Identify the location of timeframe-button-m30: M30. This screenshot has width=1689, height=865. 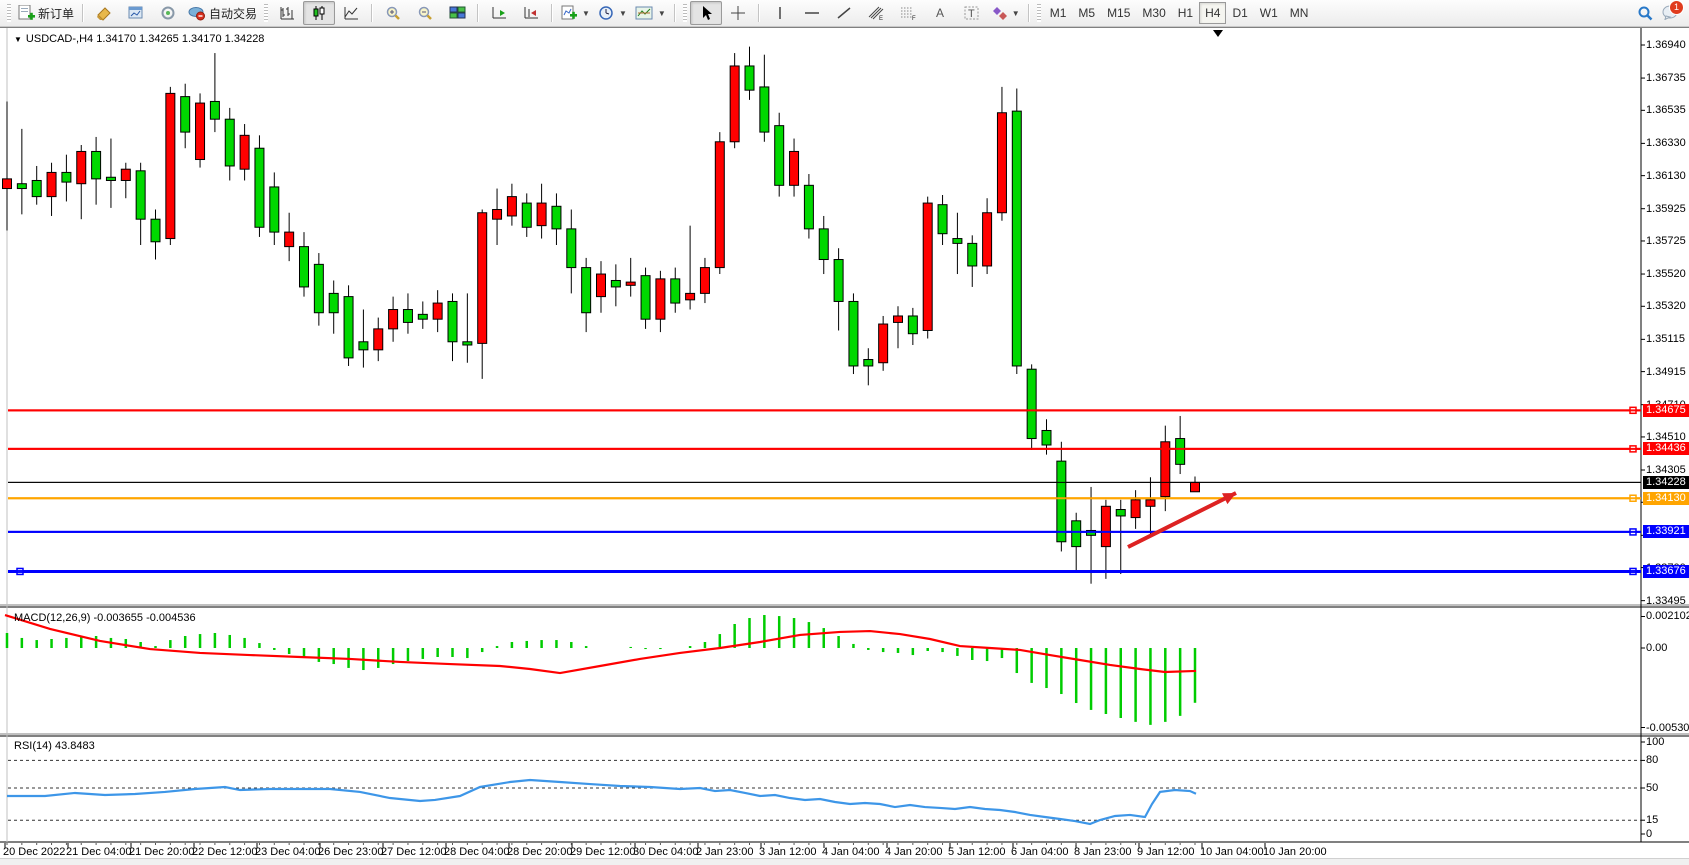
(1154, 13).